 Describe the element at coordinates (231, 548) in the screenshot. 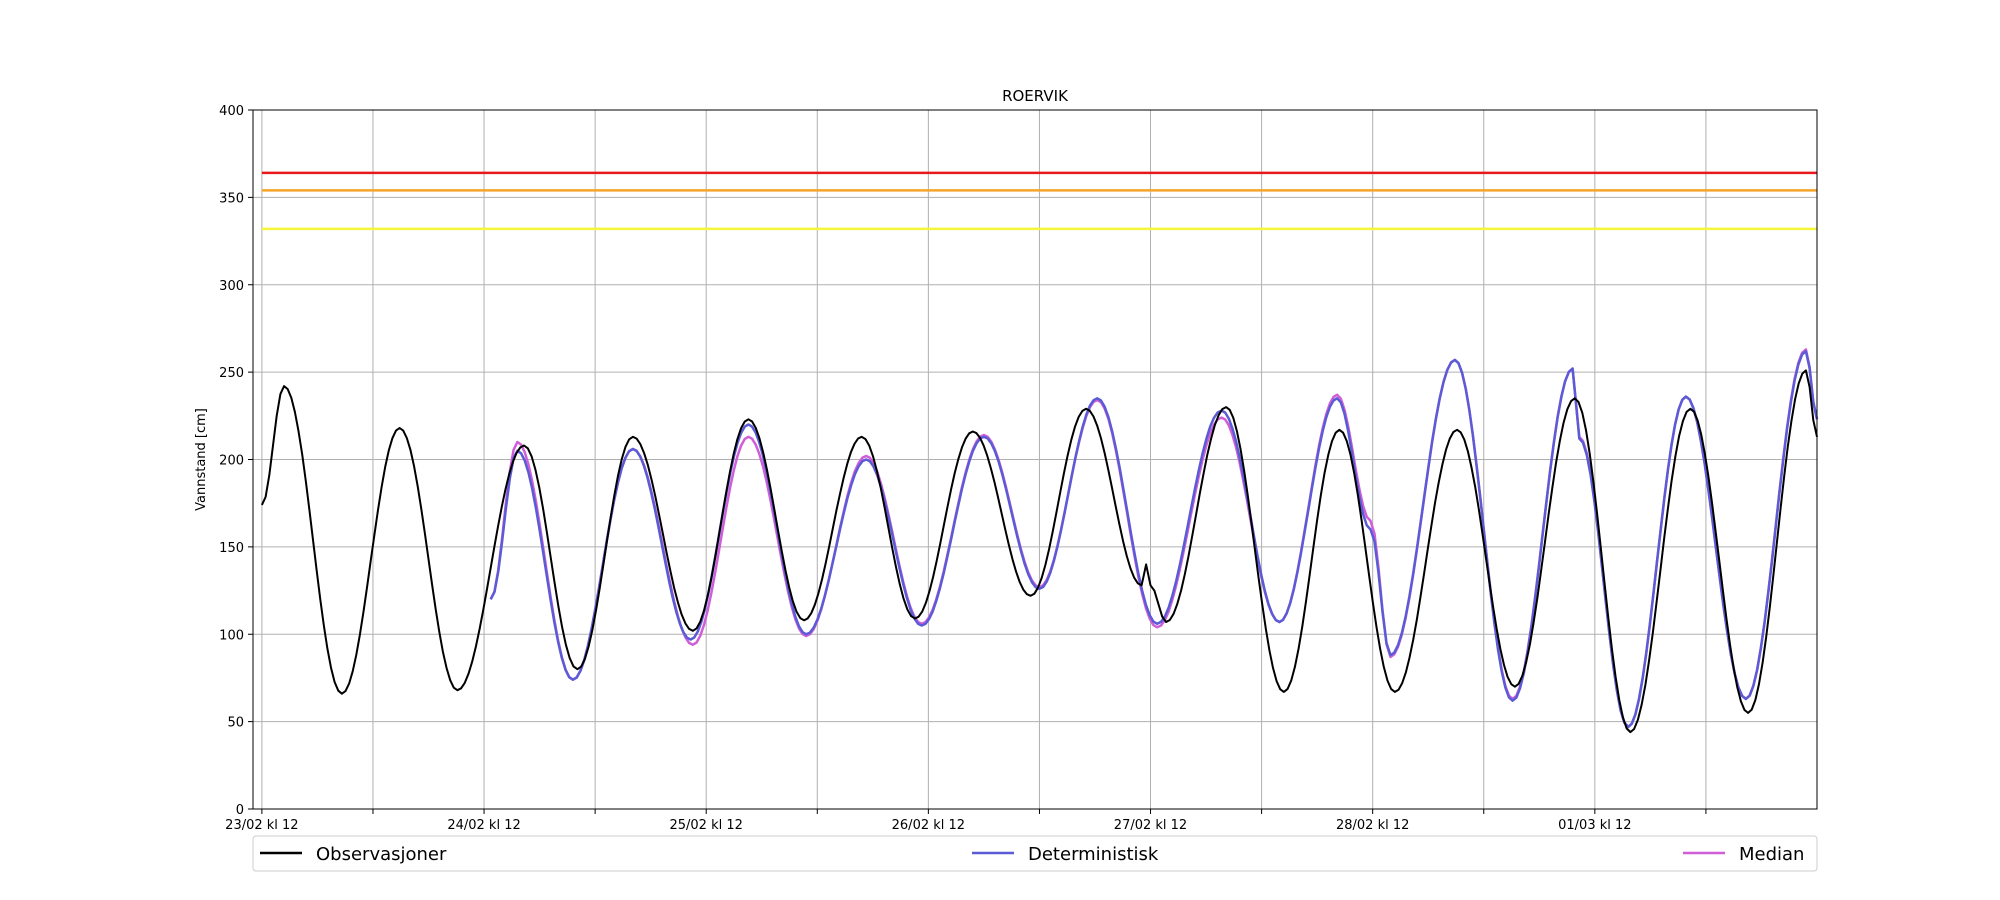

I see `y-tick-label: 150` at that location.